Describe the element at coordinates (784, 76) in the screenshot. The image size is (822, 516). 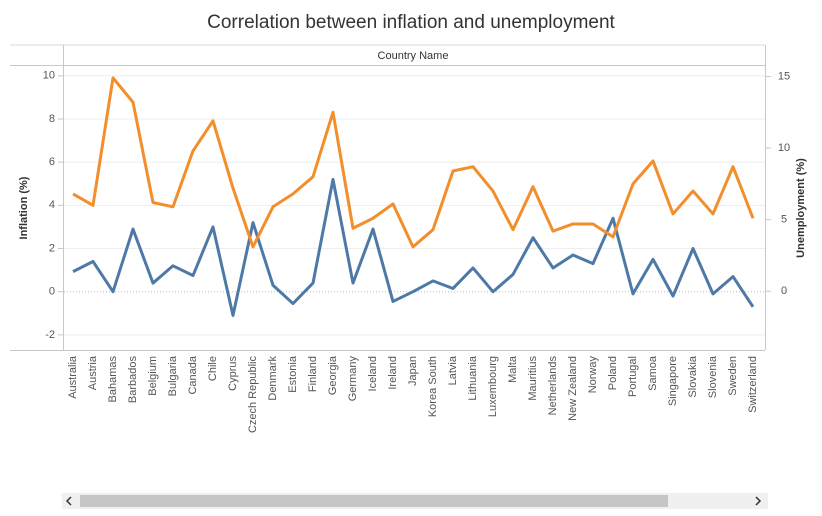
I see `y2-tick-label: 15` at that location.